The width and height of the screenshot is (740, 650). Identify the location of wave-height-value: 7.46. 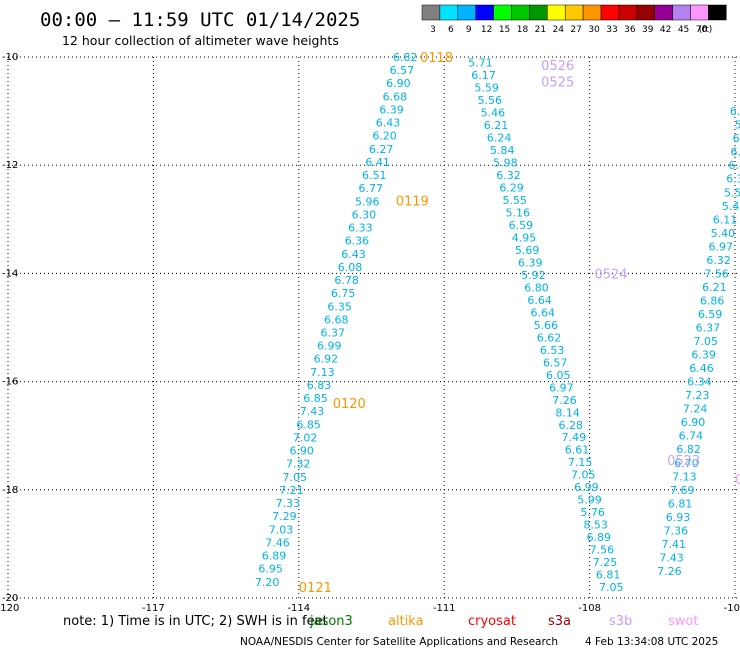
(277, 542).